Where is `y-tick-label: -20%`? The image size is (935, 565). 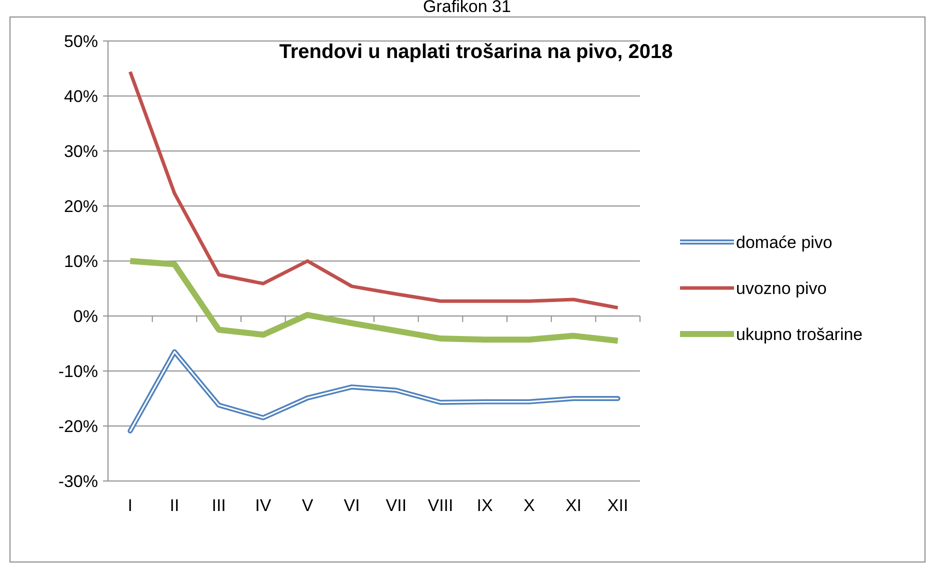
y-tick-label: -20% is located at coordinates (78, 426).